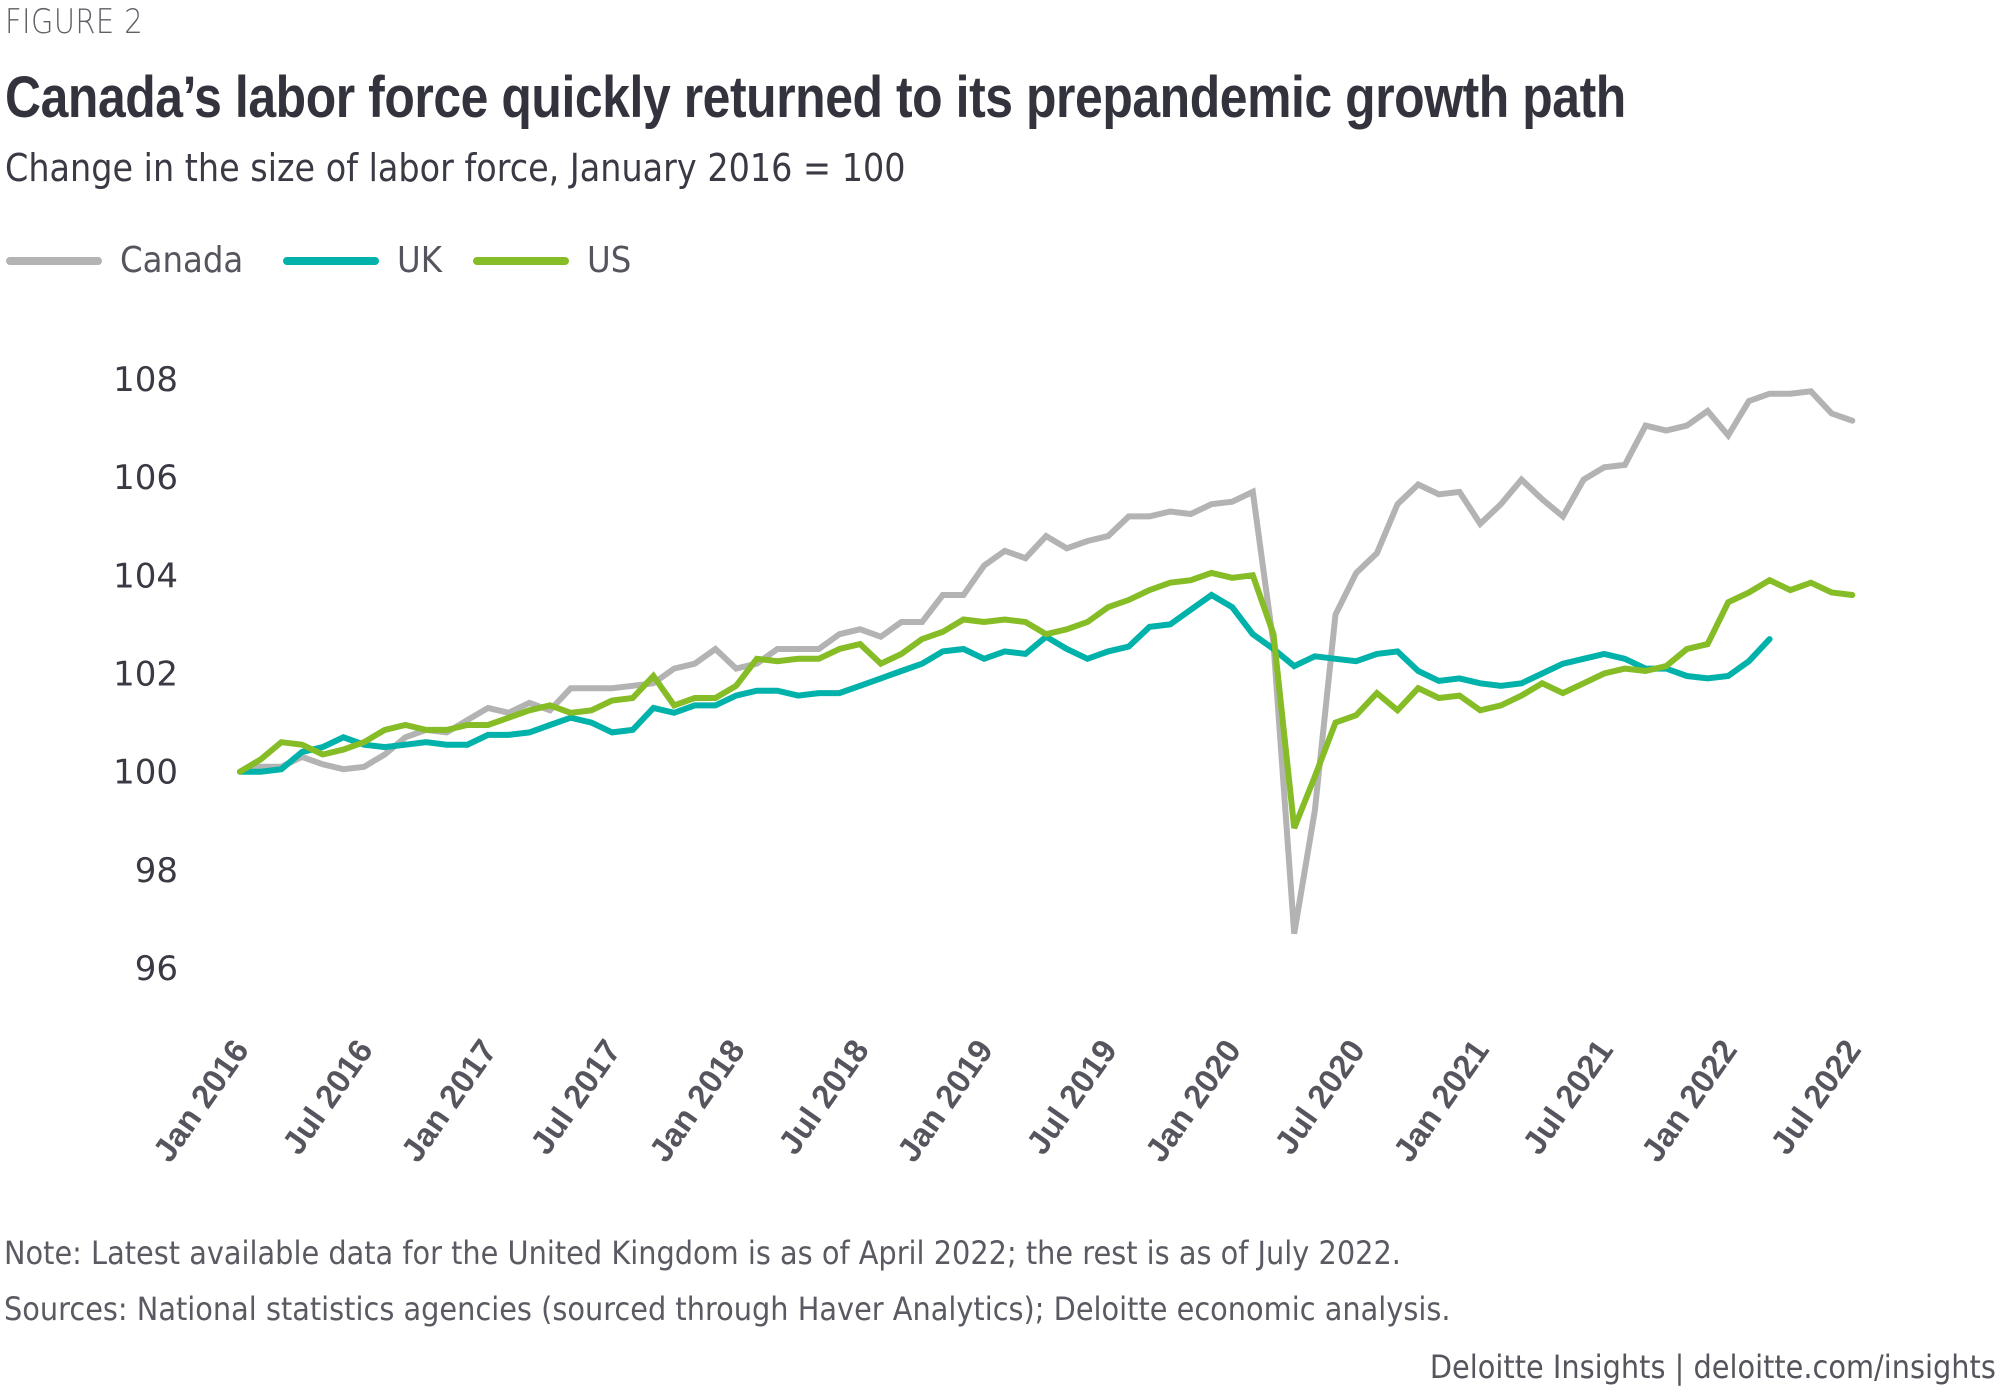 The width and height of the screenshot is (2000, 1394). What do you see at coordinates (145, 380) in the screenshot?
I see `y-tick-label: 108` at bounding box center [145, 380].